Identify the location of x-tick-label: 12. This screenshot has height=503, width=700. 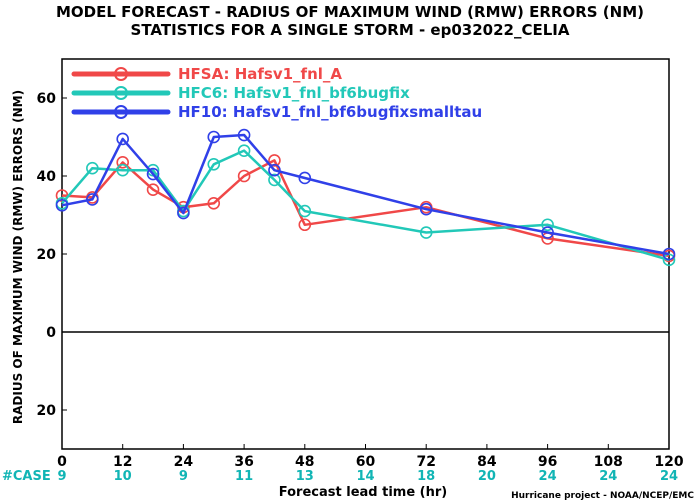
(122, 462).